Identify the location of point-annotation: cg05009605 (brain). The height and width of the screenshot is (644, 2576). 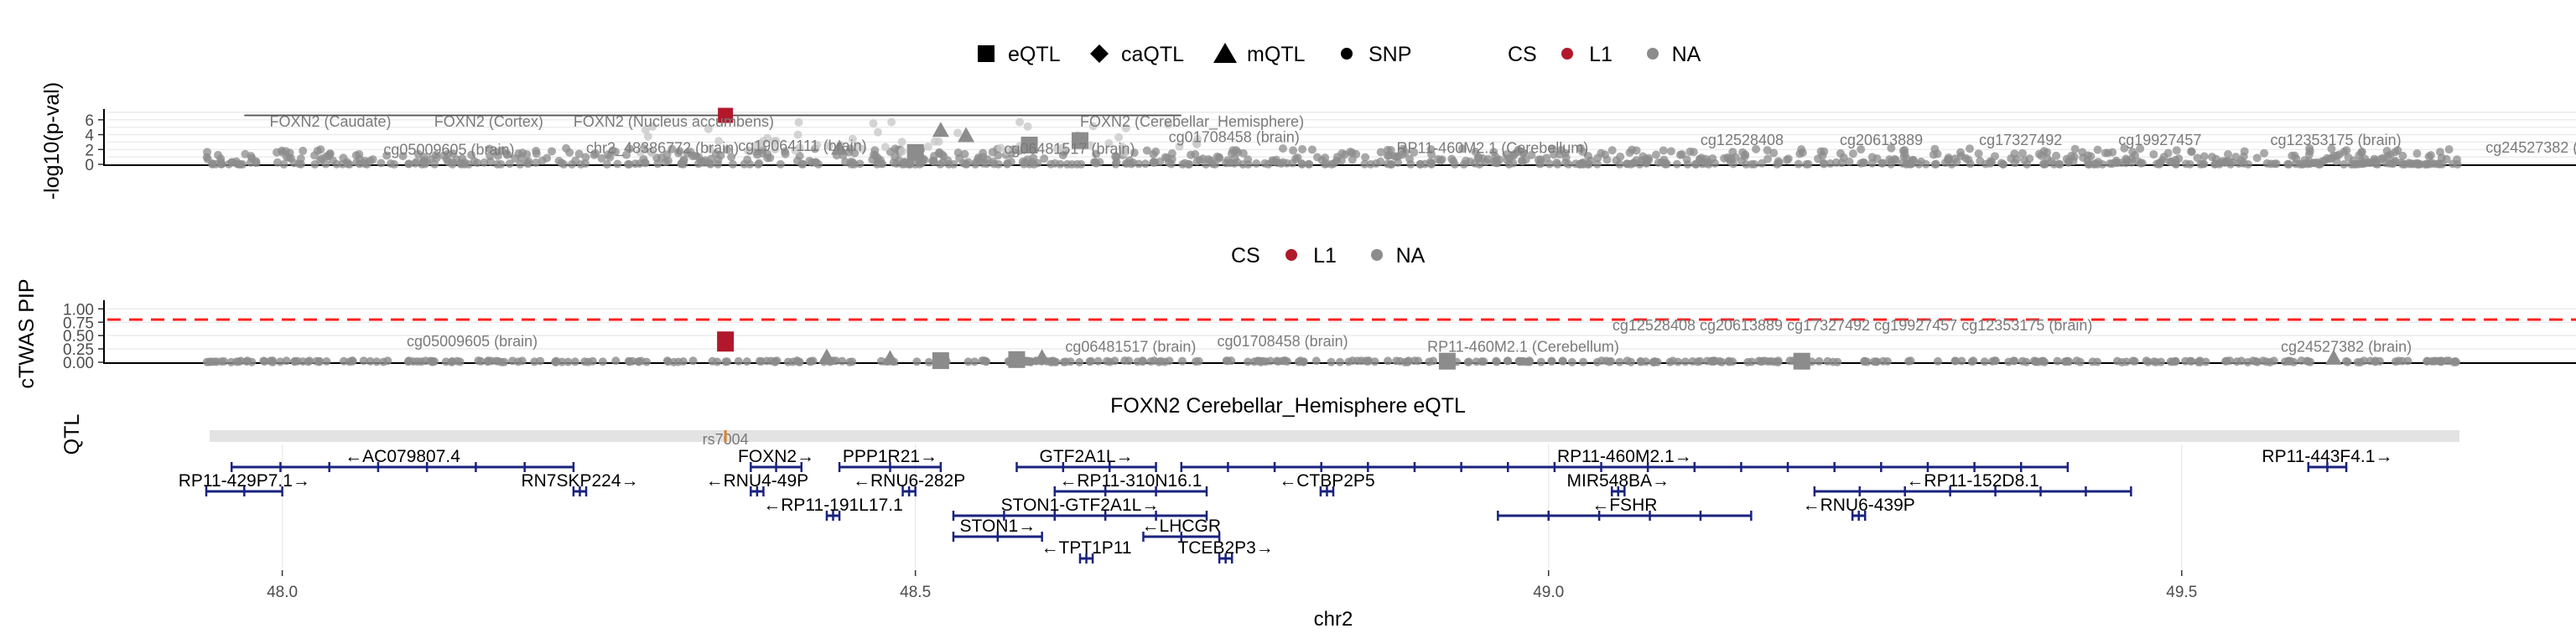
(472, 341).